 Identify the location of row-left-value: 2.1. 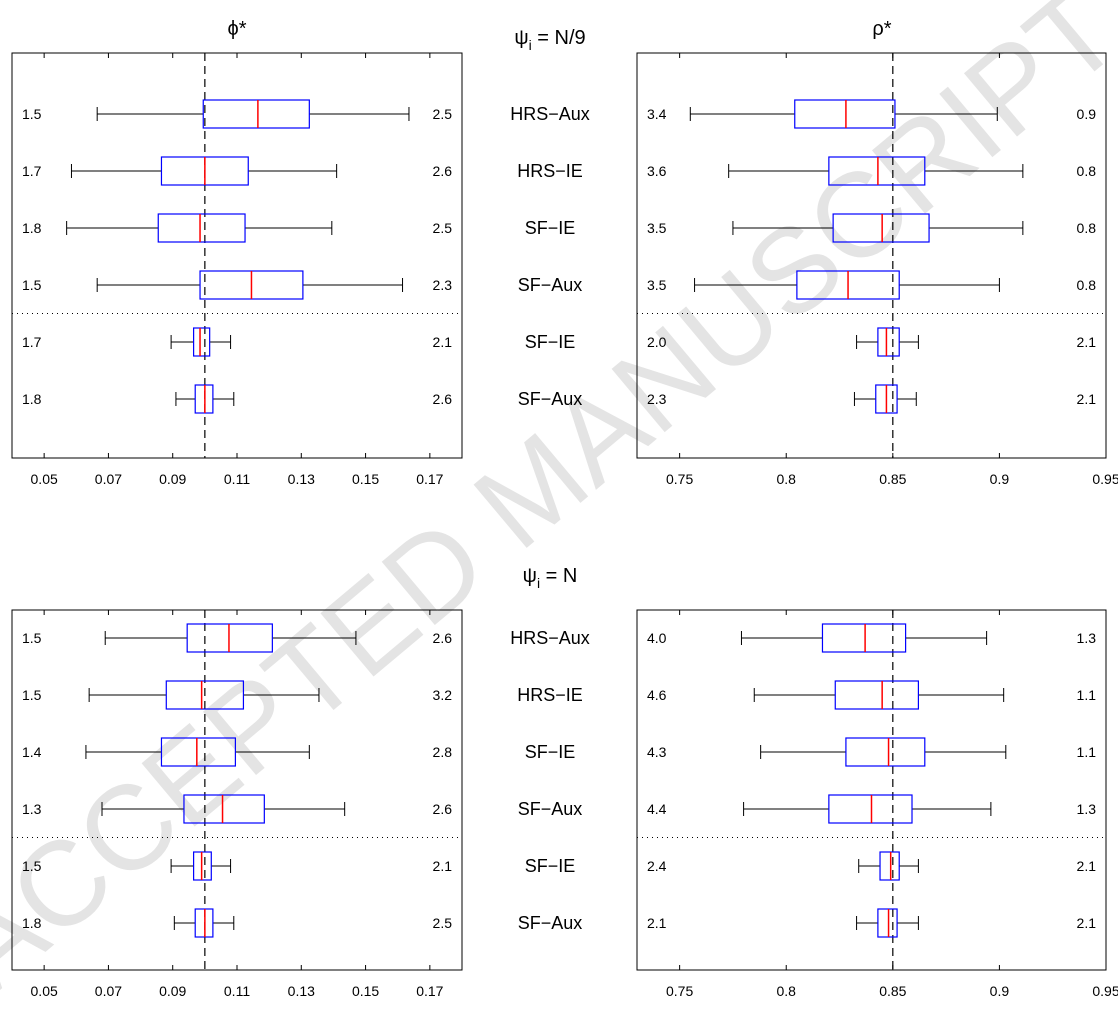
(657, 923).